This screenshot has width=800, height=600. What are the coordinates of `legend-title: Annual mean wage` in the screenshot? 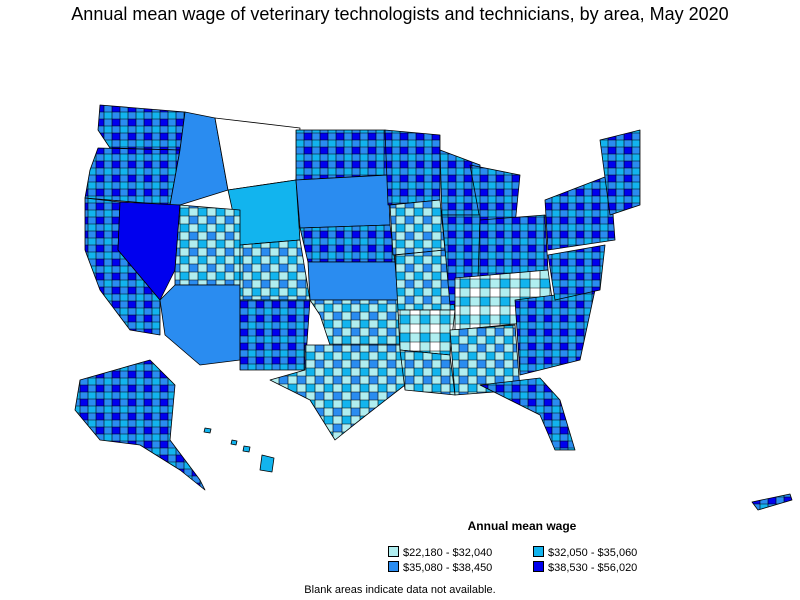 It's located at (522, 526).